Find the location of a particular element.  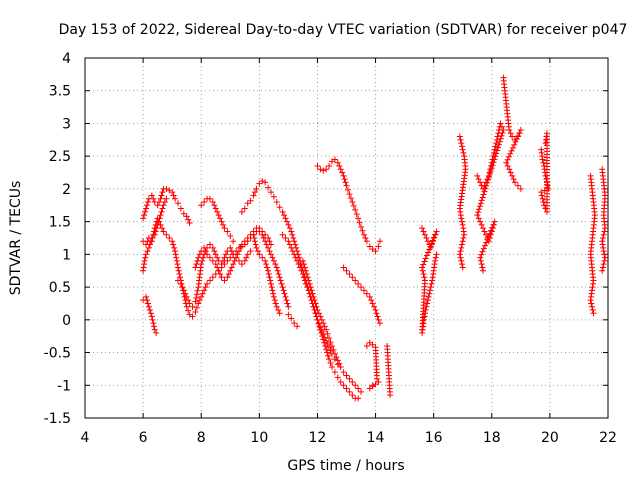

y-tick-label: -1.5 is located at coordinates (57, 419).